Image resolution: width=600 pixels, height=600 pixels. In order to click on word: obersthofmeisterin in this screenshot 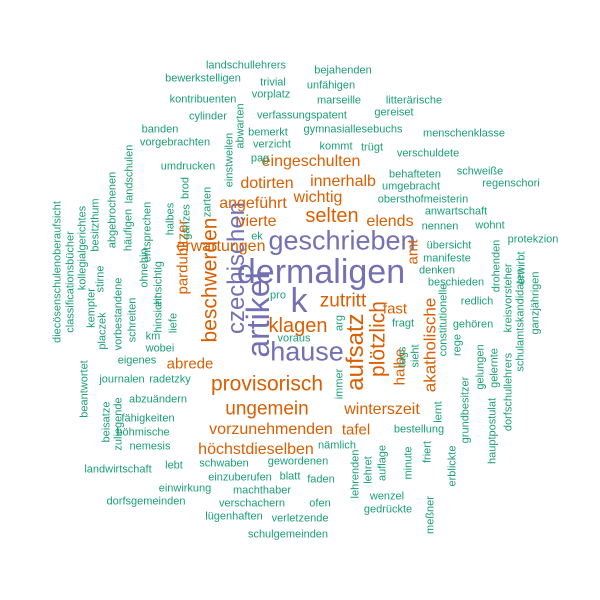, I will do `click(423, 199)`.